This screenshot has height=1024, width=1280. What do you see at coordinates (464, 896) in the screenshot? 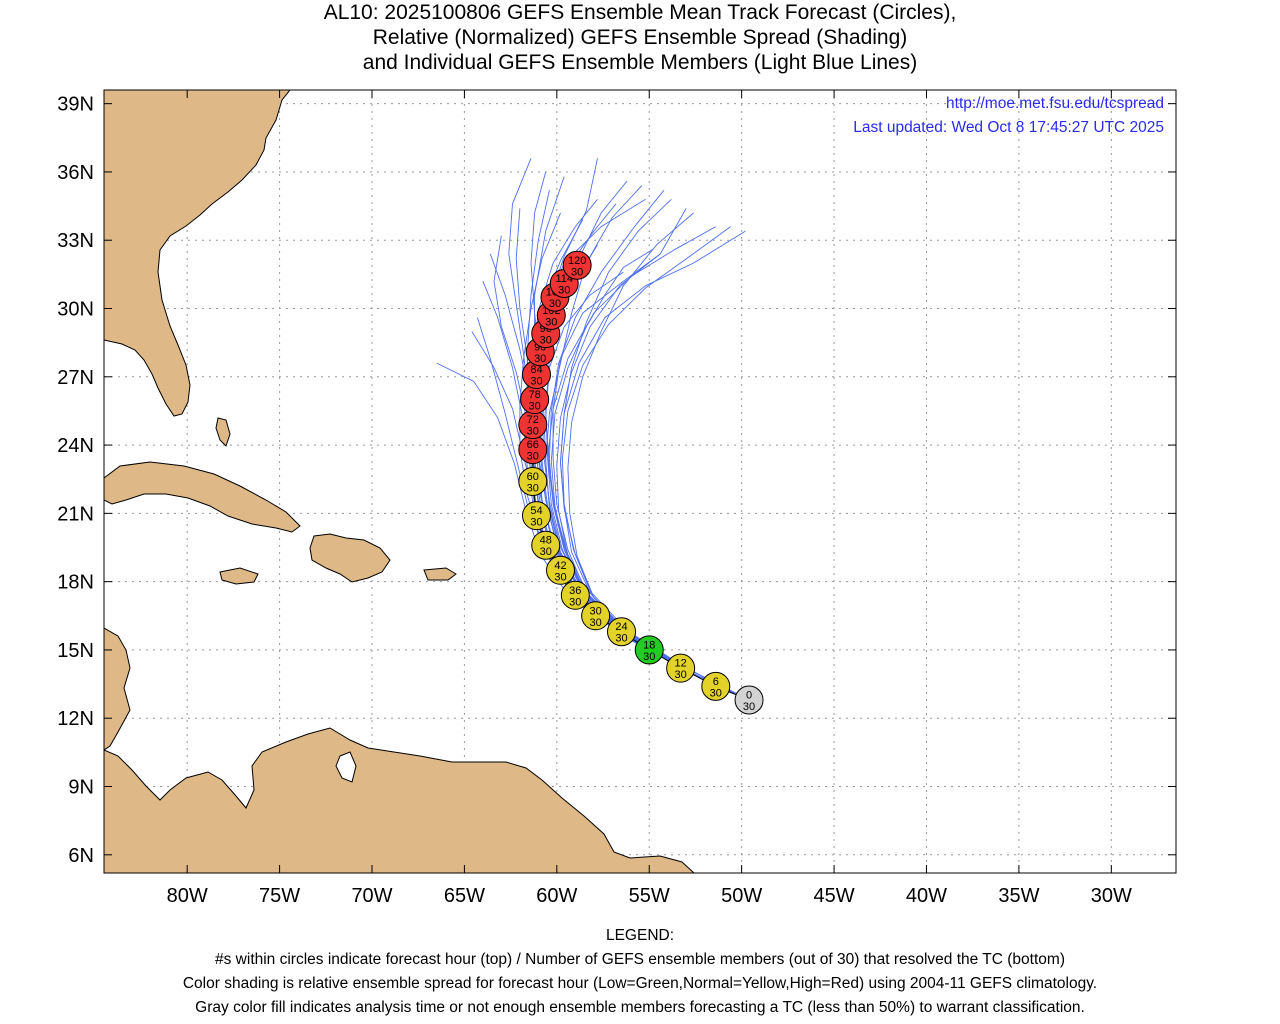
I see `lon-tick-label: 65W` at bounding box center [464, 896].